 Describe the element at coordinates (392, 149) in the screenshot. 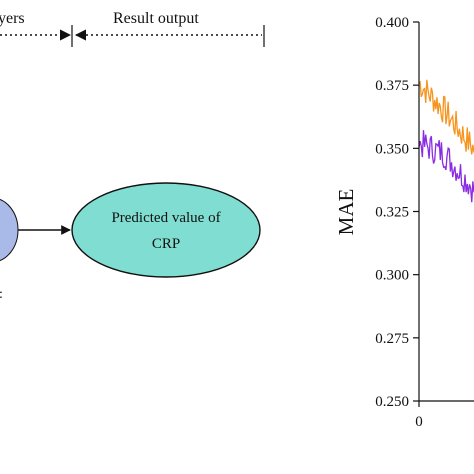

I see `y-tick-label: 0.350` at that location.